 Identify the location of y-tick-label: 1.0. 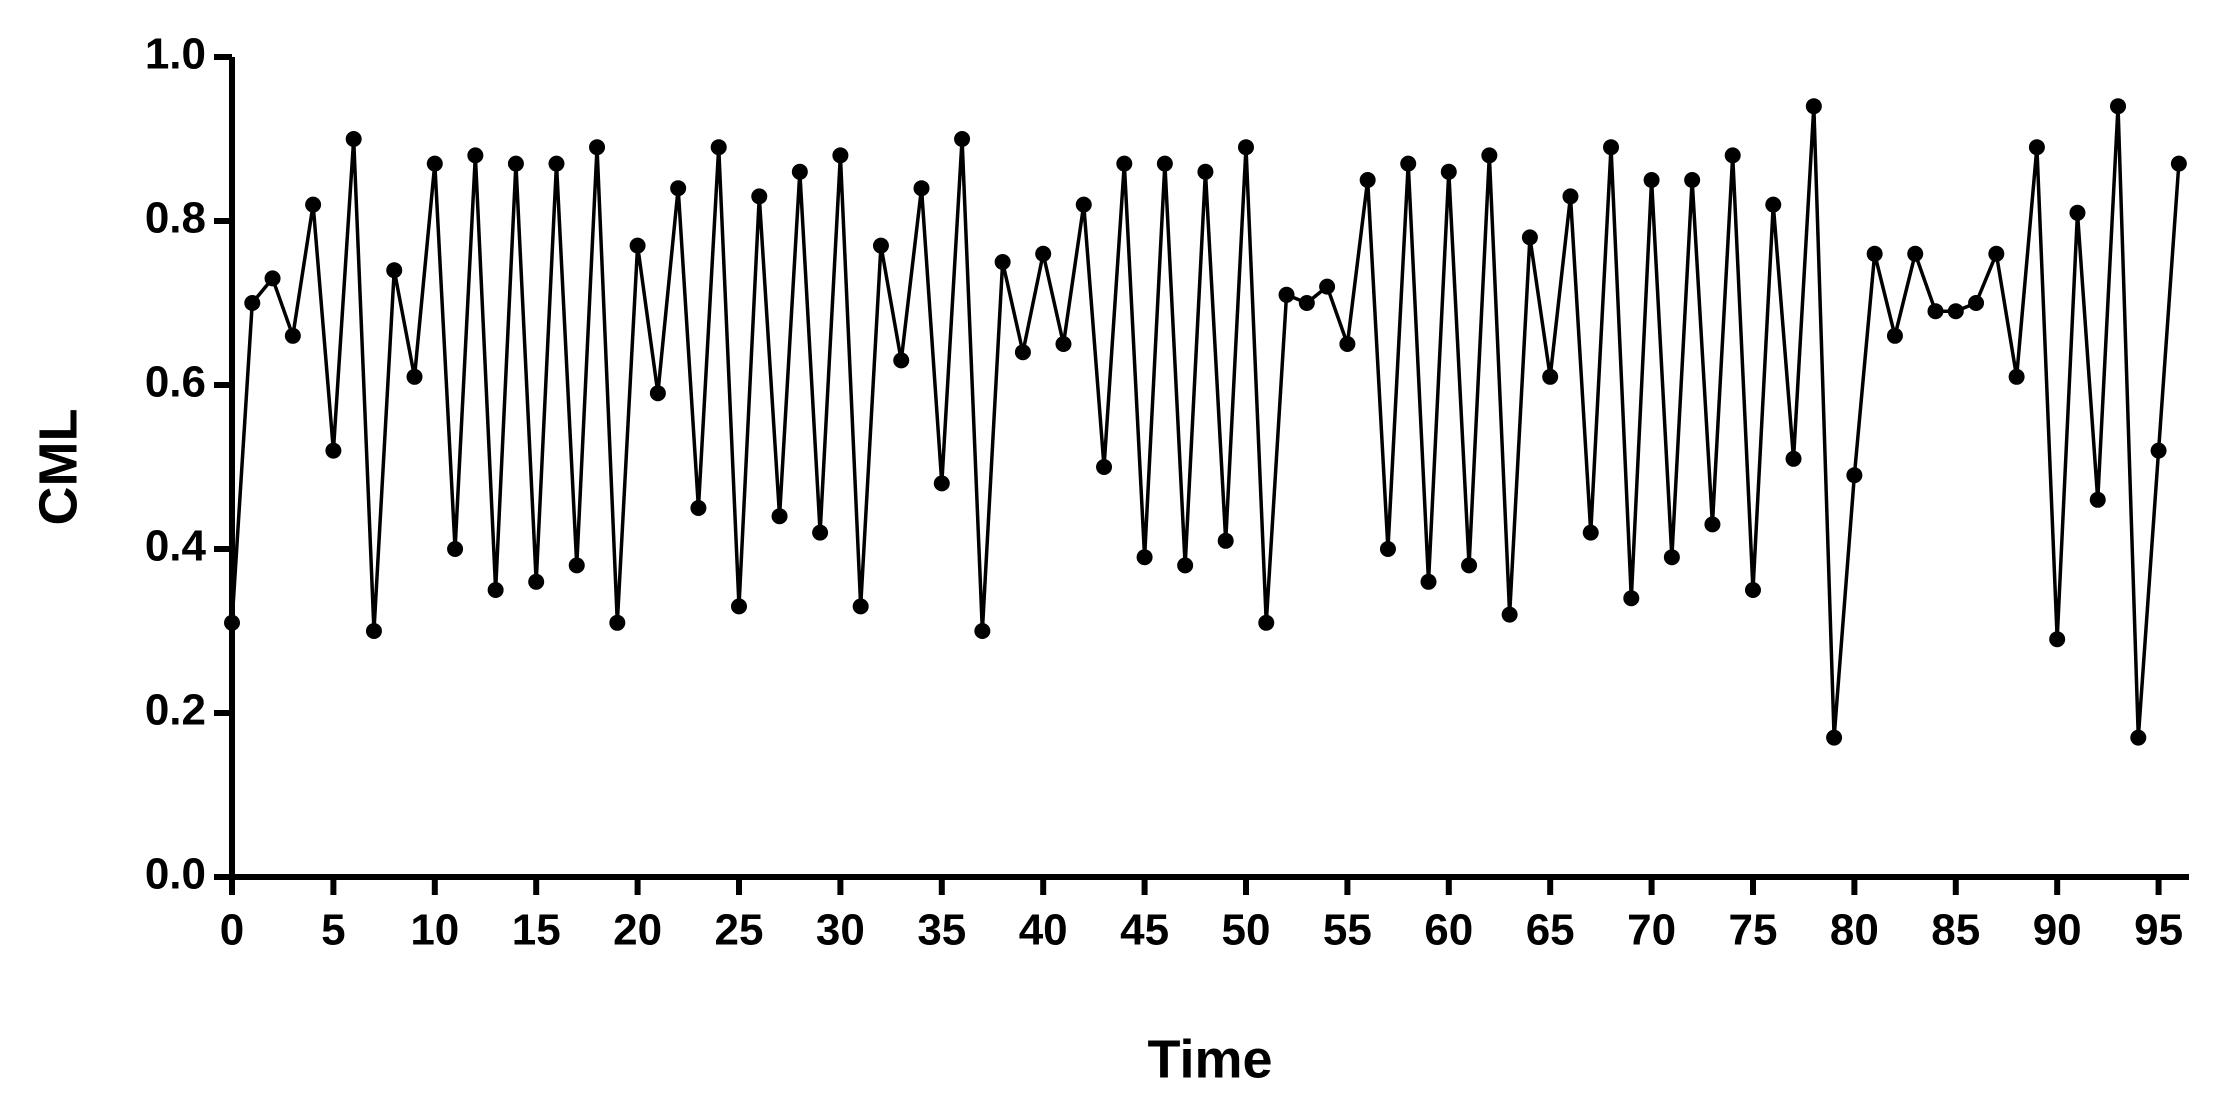
(175, 54).